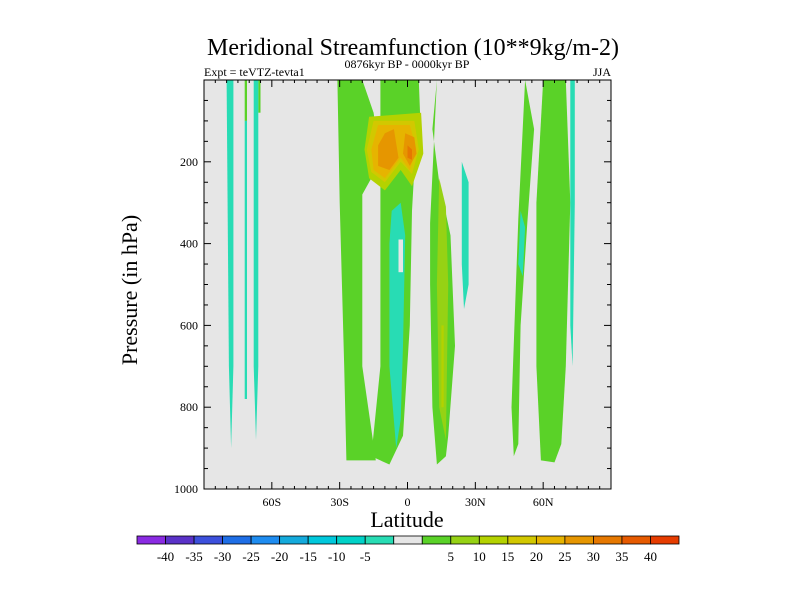  What do you see at coordinates (621, 556) in the screenshot?
I see `colorbar-label: 35` at bounding box center [621, 556].